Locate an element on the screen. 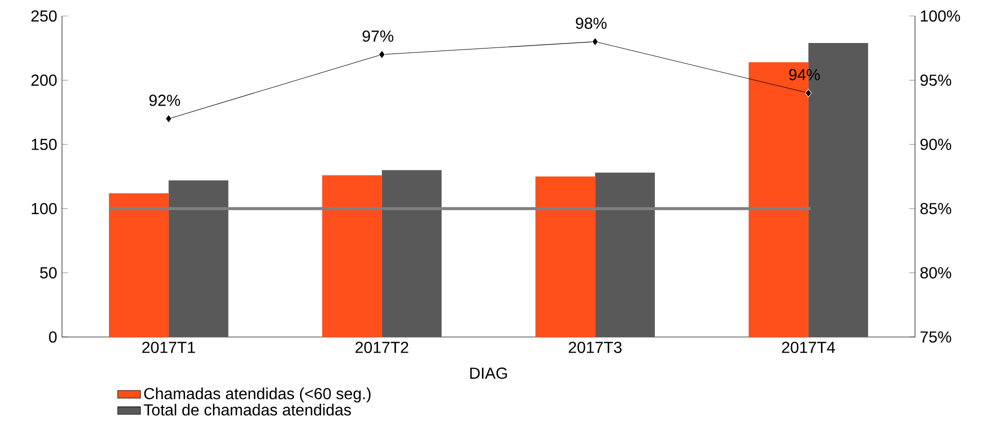 The image size is (984, 428). y2-tick-label: 80% is located at coordinates (936, 272).